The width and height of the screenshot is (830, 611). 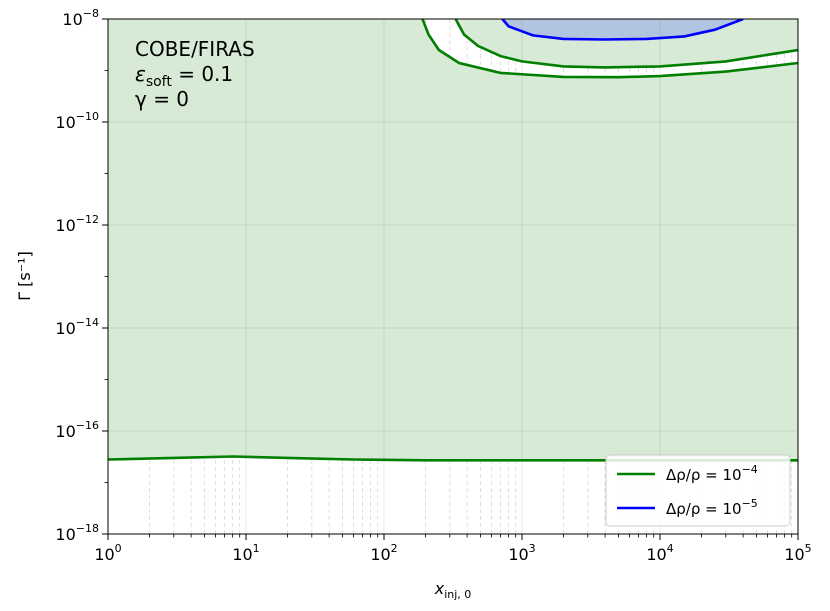 I want to click on legend-label-green: Δρ/ρ = 10−4, so click(x=712, y=473).